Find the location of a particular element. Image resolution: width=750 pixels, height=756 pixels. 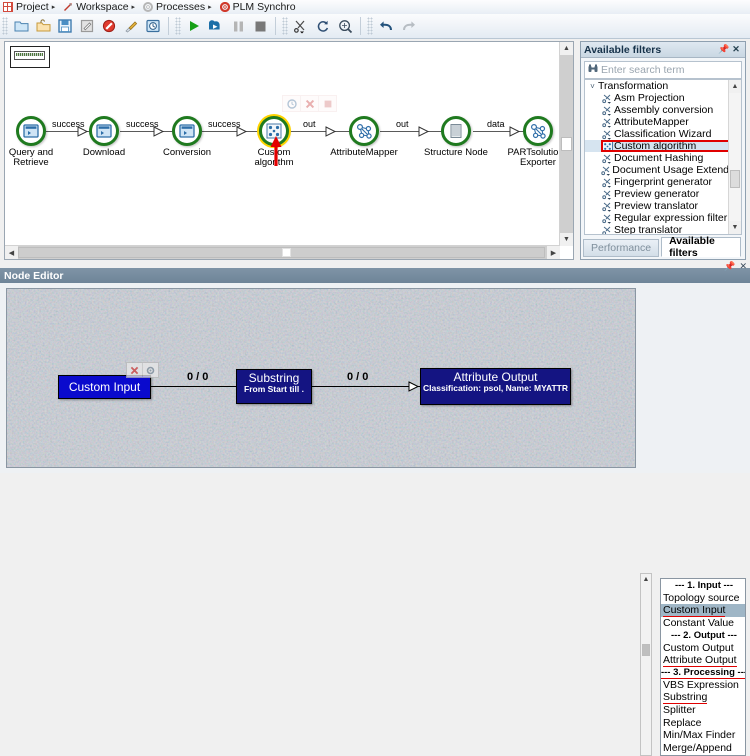

process-node-conversion: Conversion is located at coordinates (187, 137).